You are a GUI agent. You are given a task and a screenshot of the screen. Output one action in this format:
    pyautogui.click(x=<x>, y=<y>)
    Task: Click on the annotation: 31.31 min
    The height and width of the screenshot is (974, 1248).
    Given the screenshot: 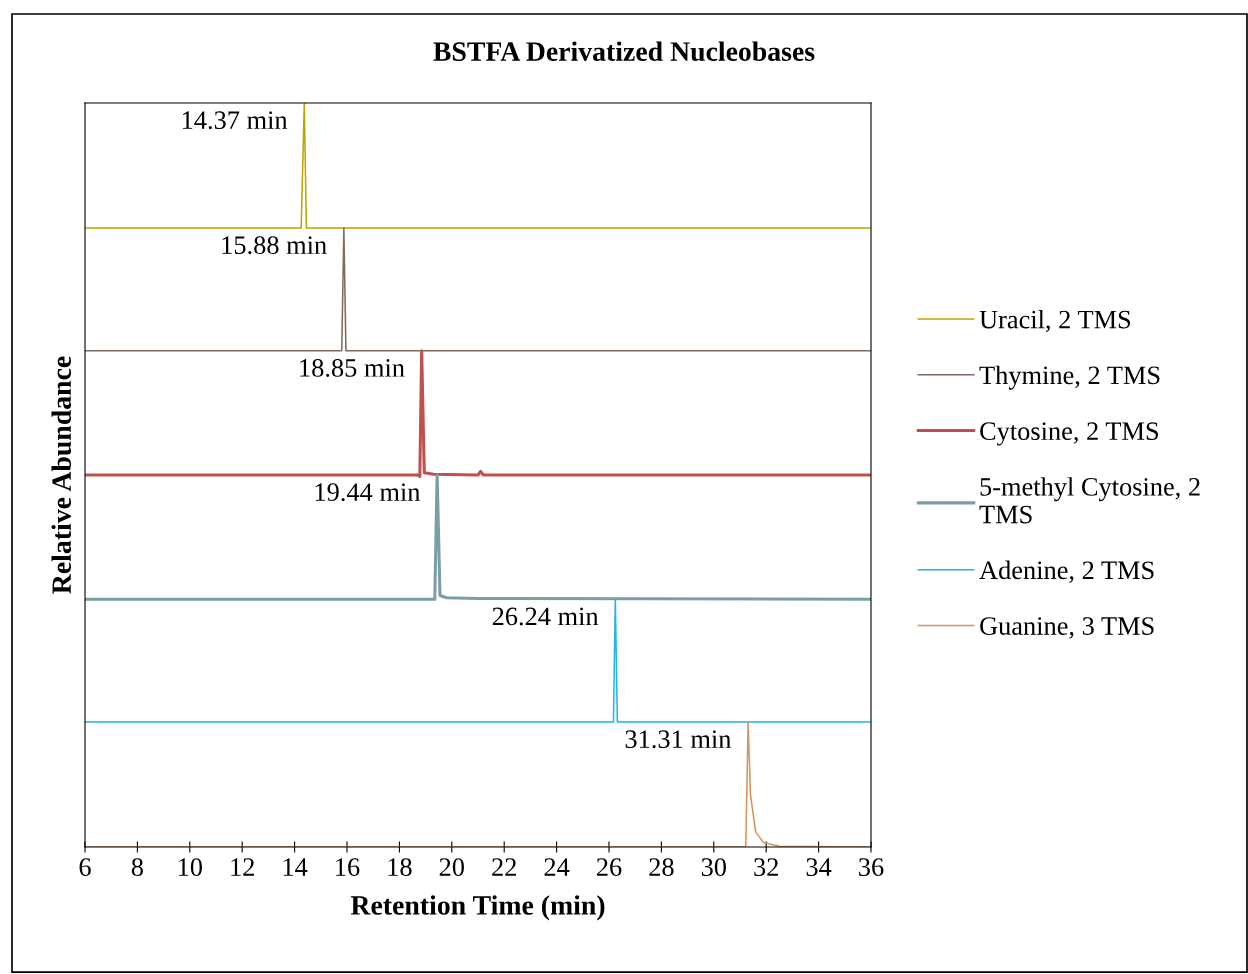 What is the action you would take?
    pyautogui.click(x=678, y=739)
    